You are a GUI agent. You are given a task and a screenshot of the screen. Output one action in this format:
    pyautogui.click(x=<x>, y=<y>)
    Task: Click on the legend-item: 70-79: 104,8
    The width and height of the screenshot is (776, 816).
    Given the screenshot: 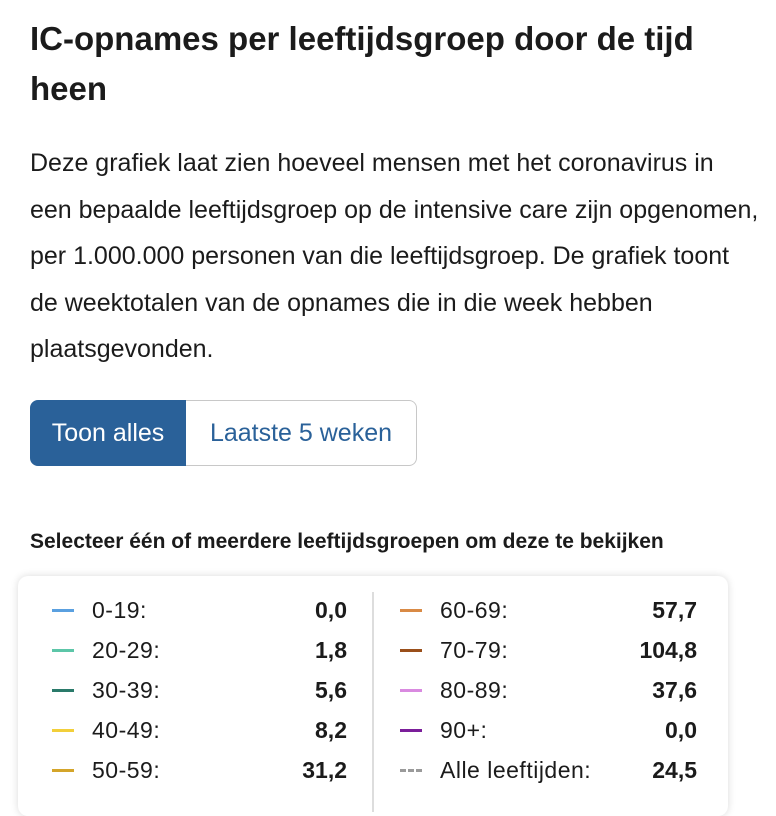 What is the action you would take?
    pyautogui.click(x=548, y=650)
    